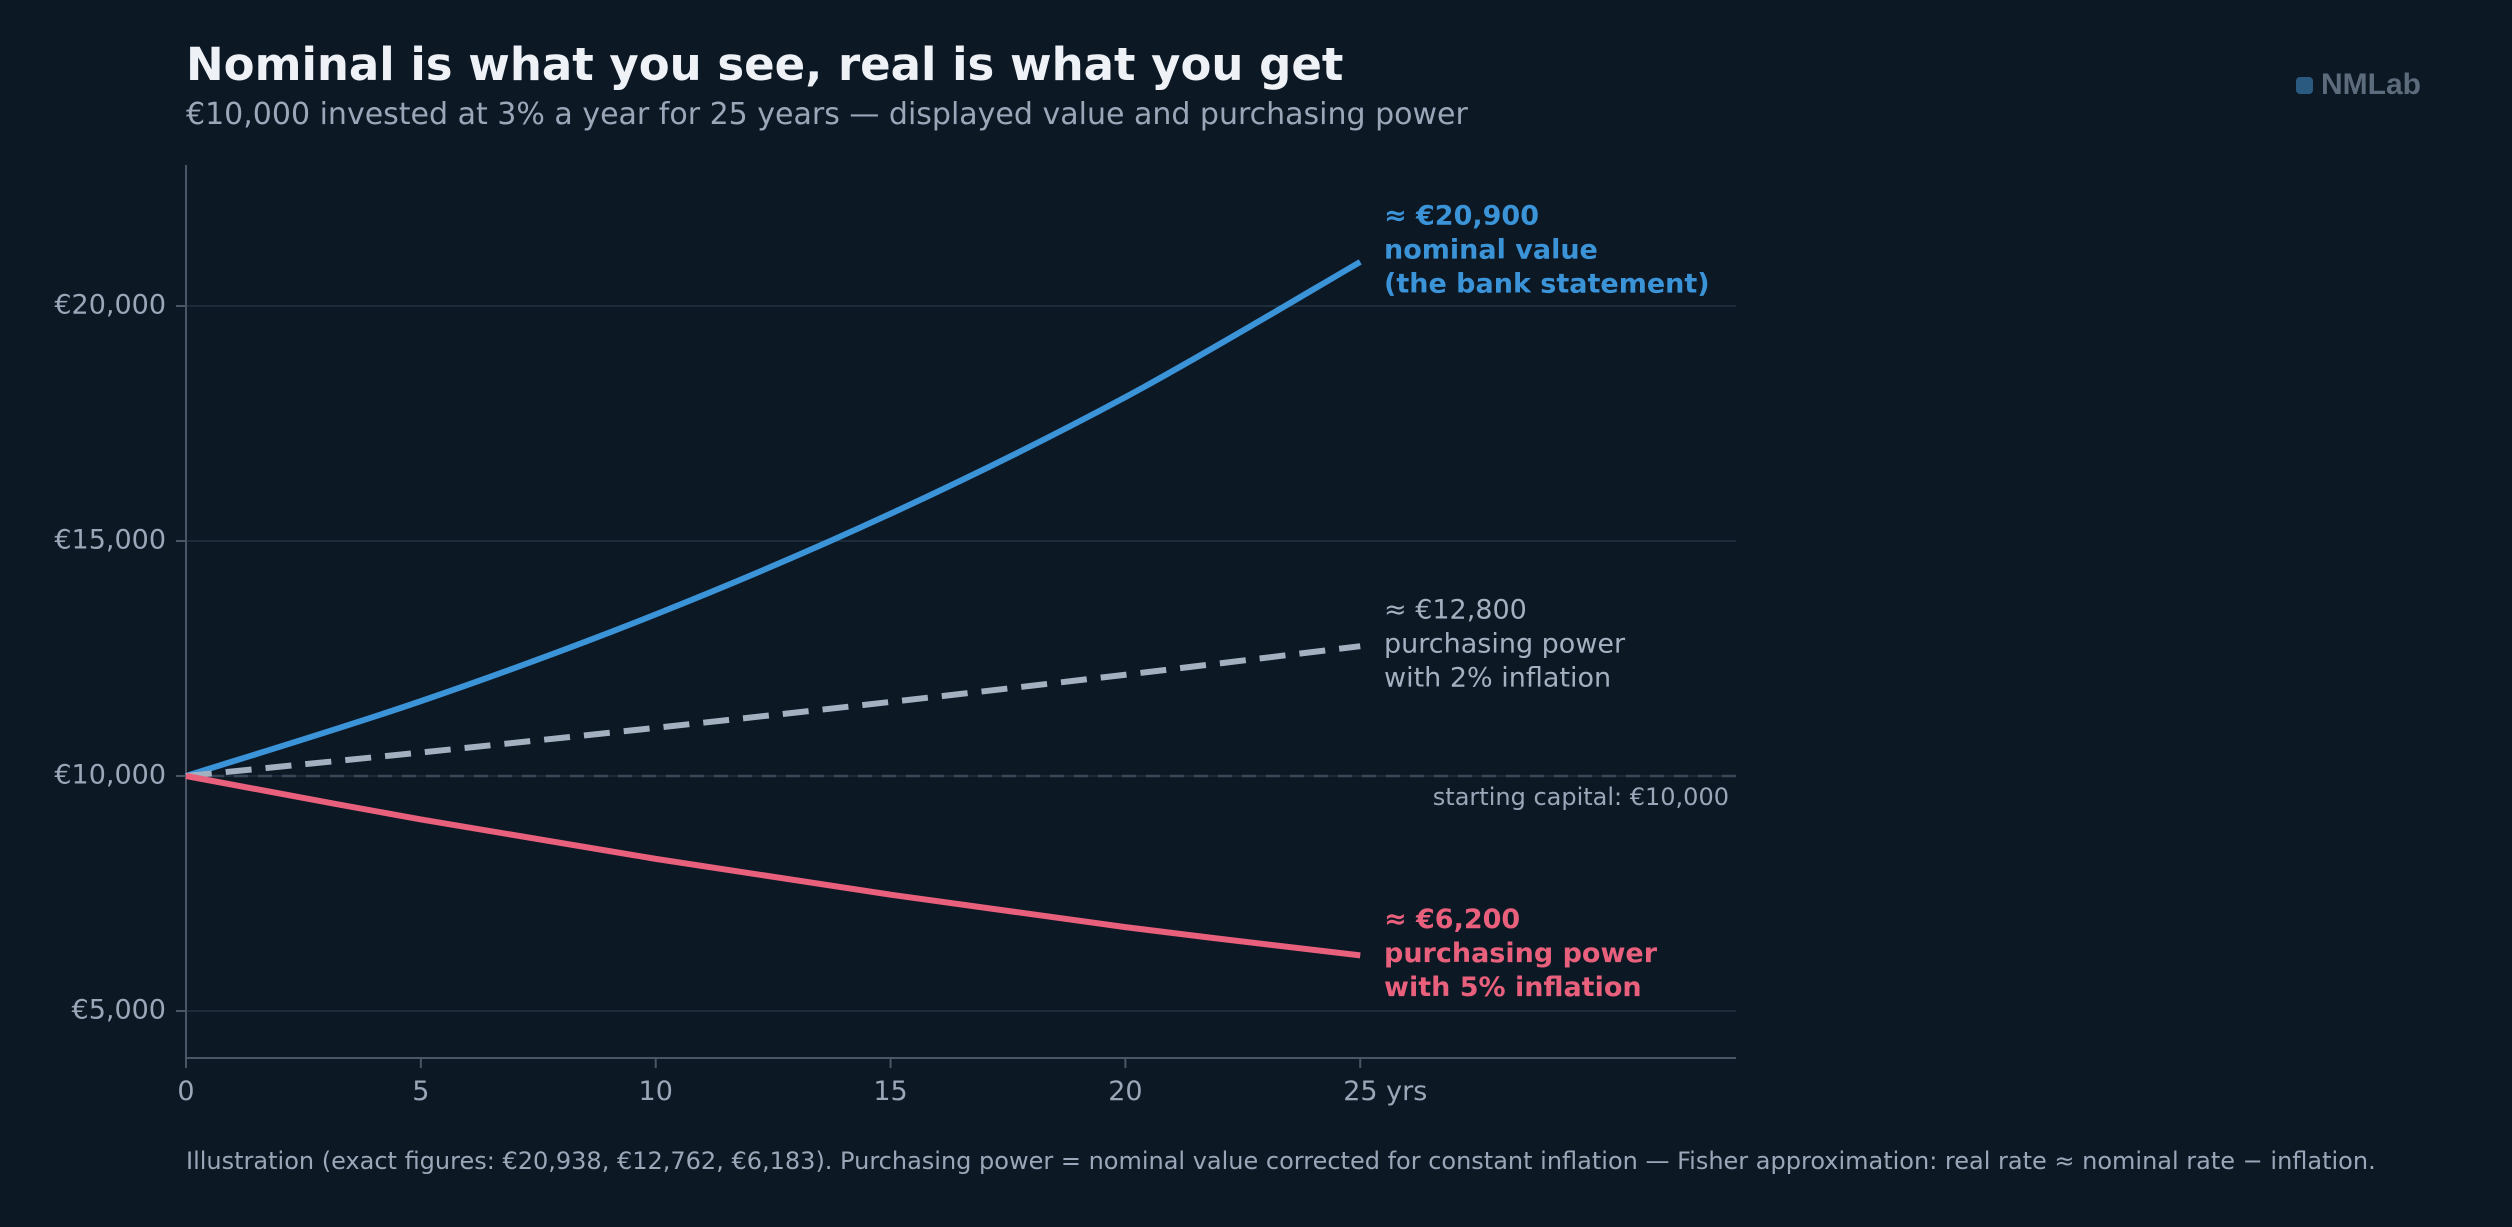 The height and width of the screenshot is (1227, 2512). What do you see at coordinates (1521, 953) in the screenshot?
I see `series-label-inflation_5: purchasing power` at bounding box center [1521, 953].